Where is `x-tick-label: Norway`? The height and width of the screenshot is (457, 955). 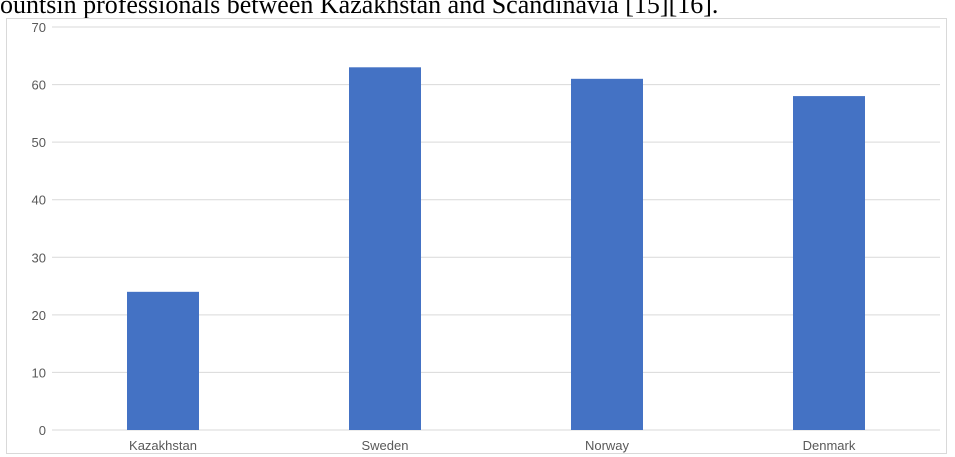
x-tick-label: Norway is located at coordinates (607, 445).